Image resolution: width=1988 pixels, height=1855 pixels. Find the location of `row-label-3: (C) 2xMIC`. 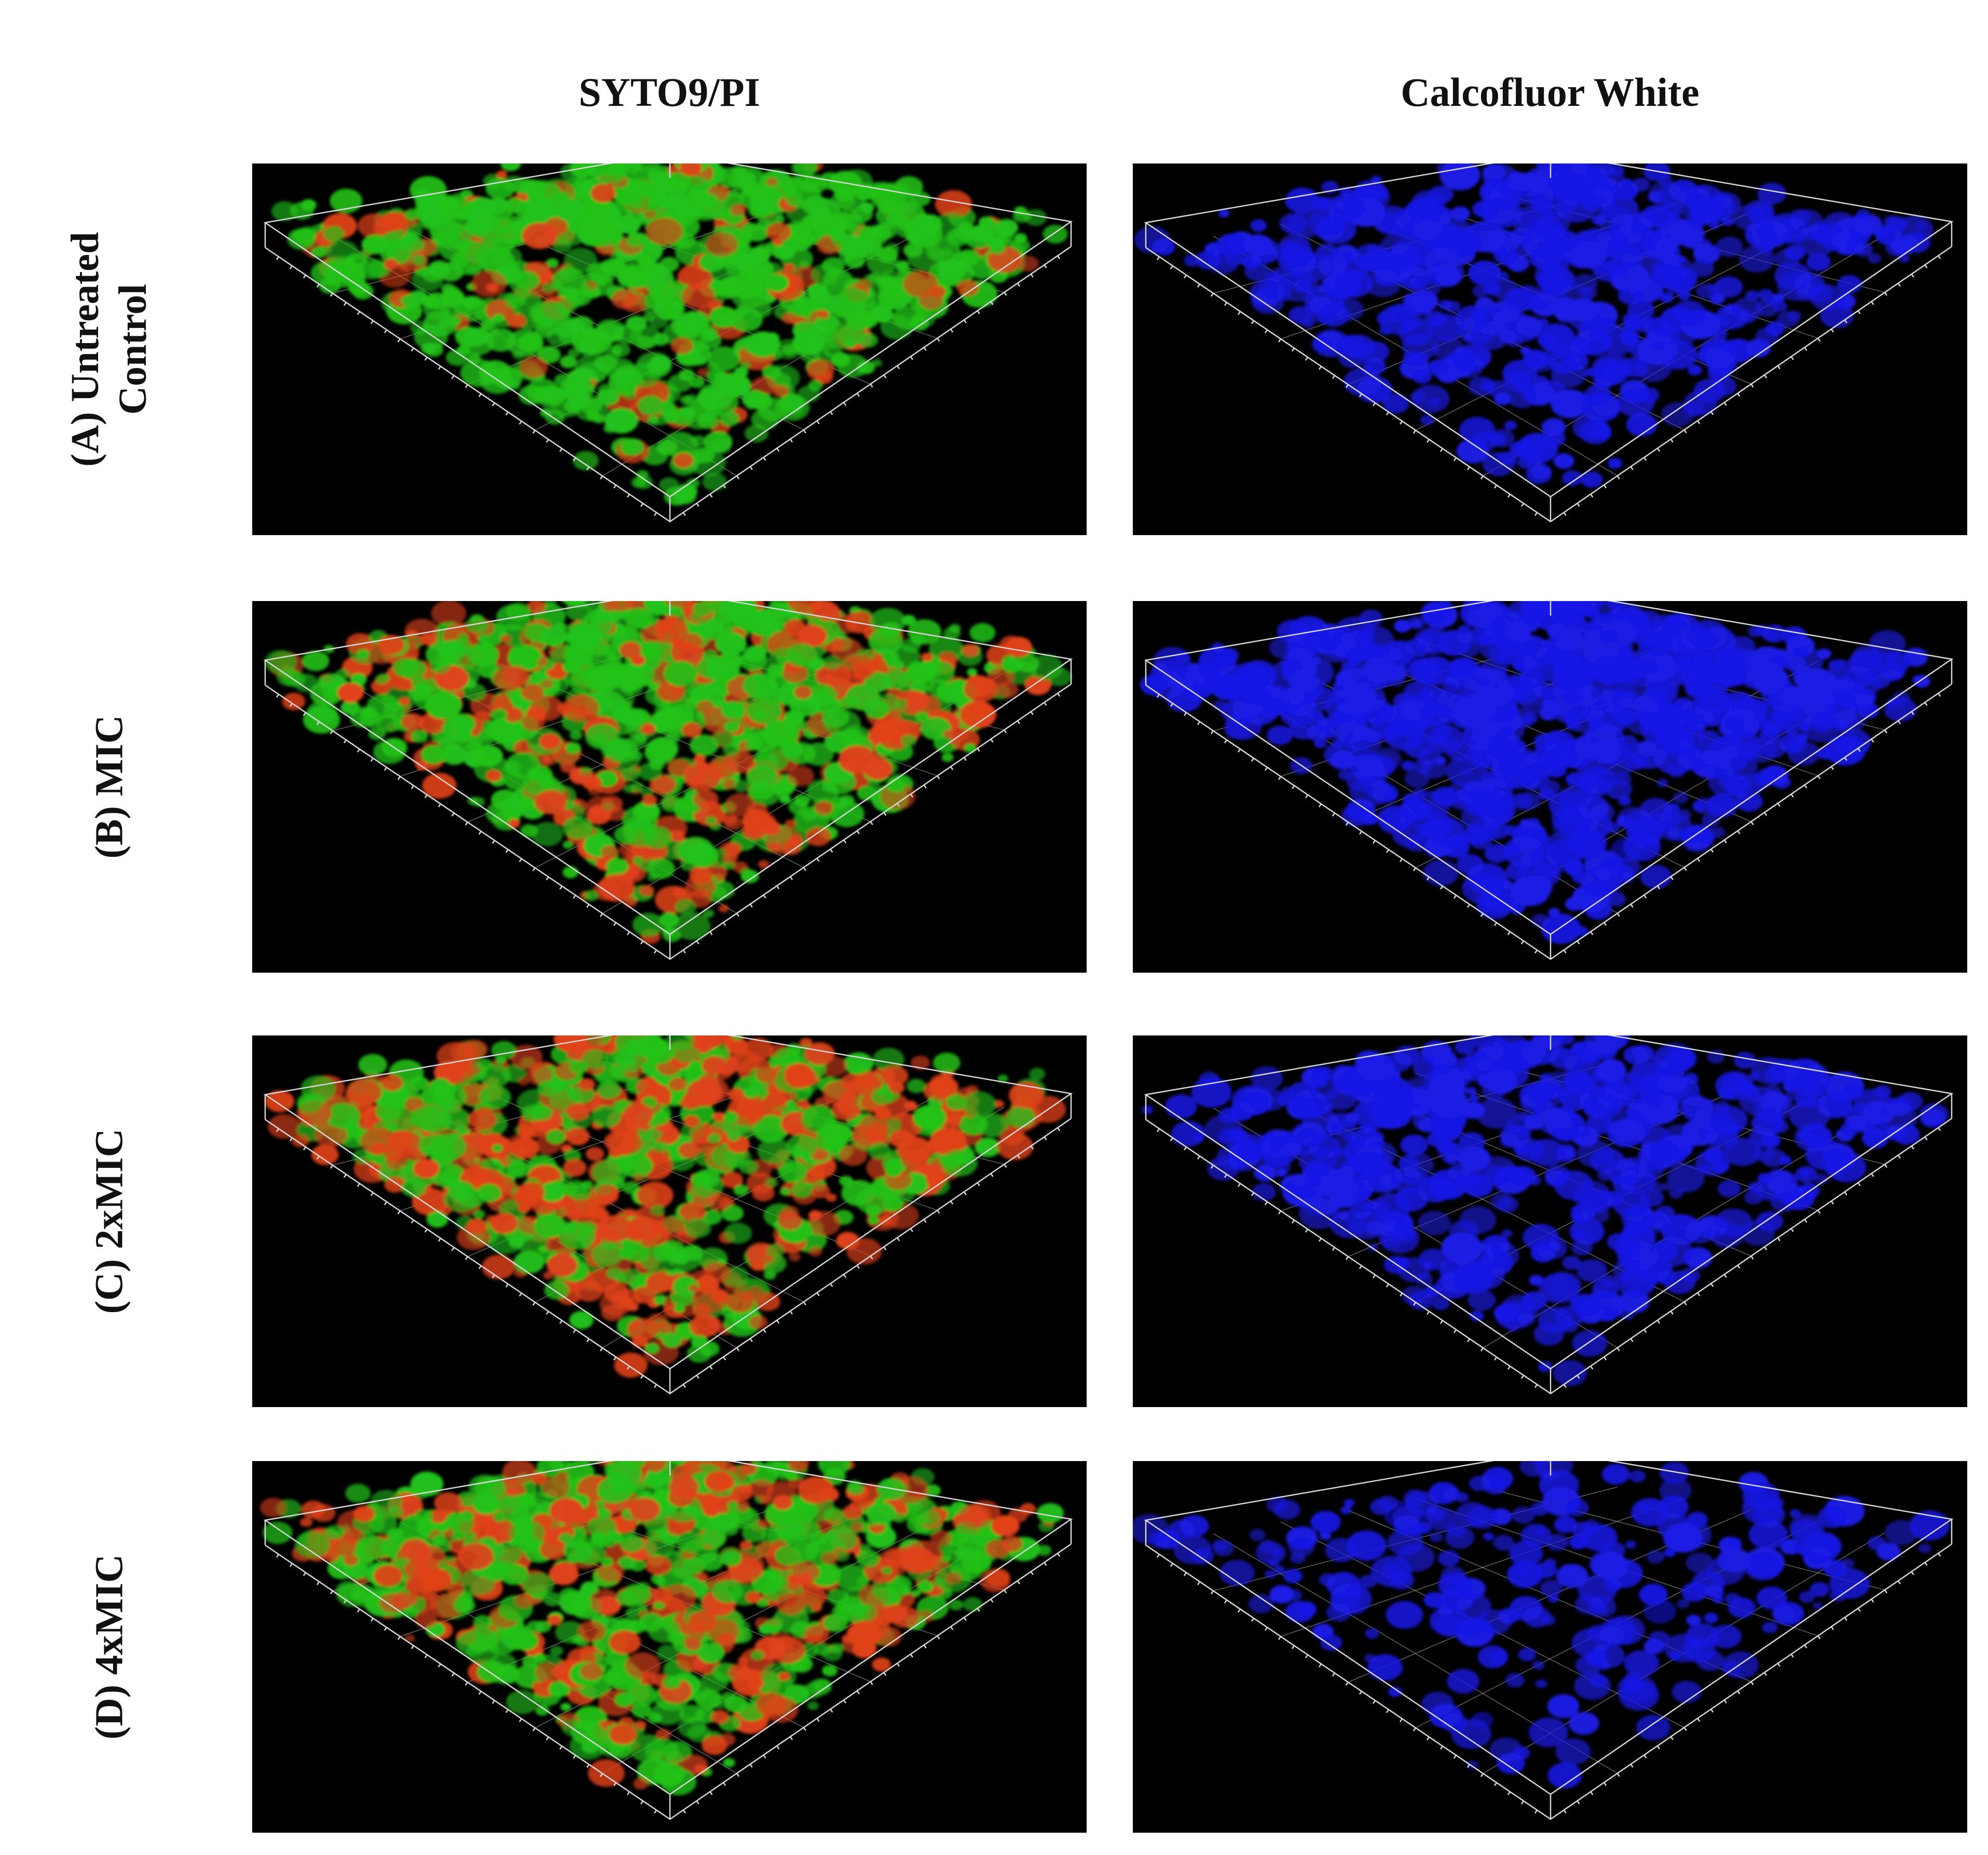

row-label-3: (C) 2xMIC is located at coordinates (109, 1221).